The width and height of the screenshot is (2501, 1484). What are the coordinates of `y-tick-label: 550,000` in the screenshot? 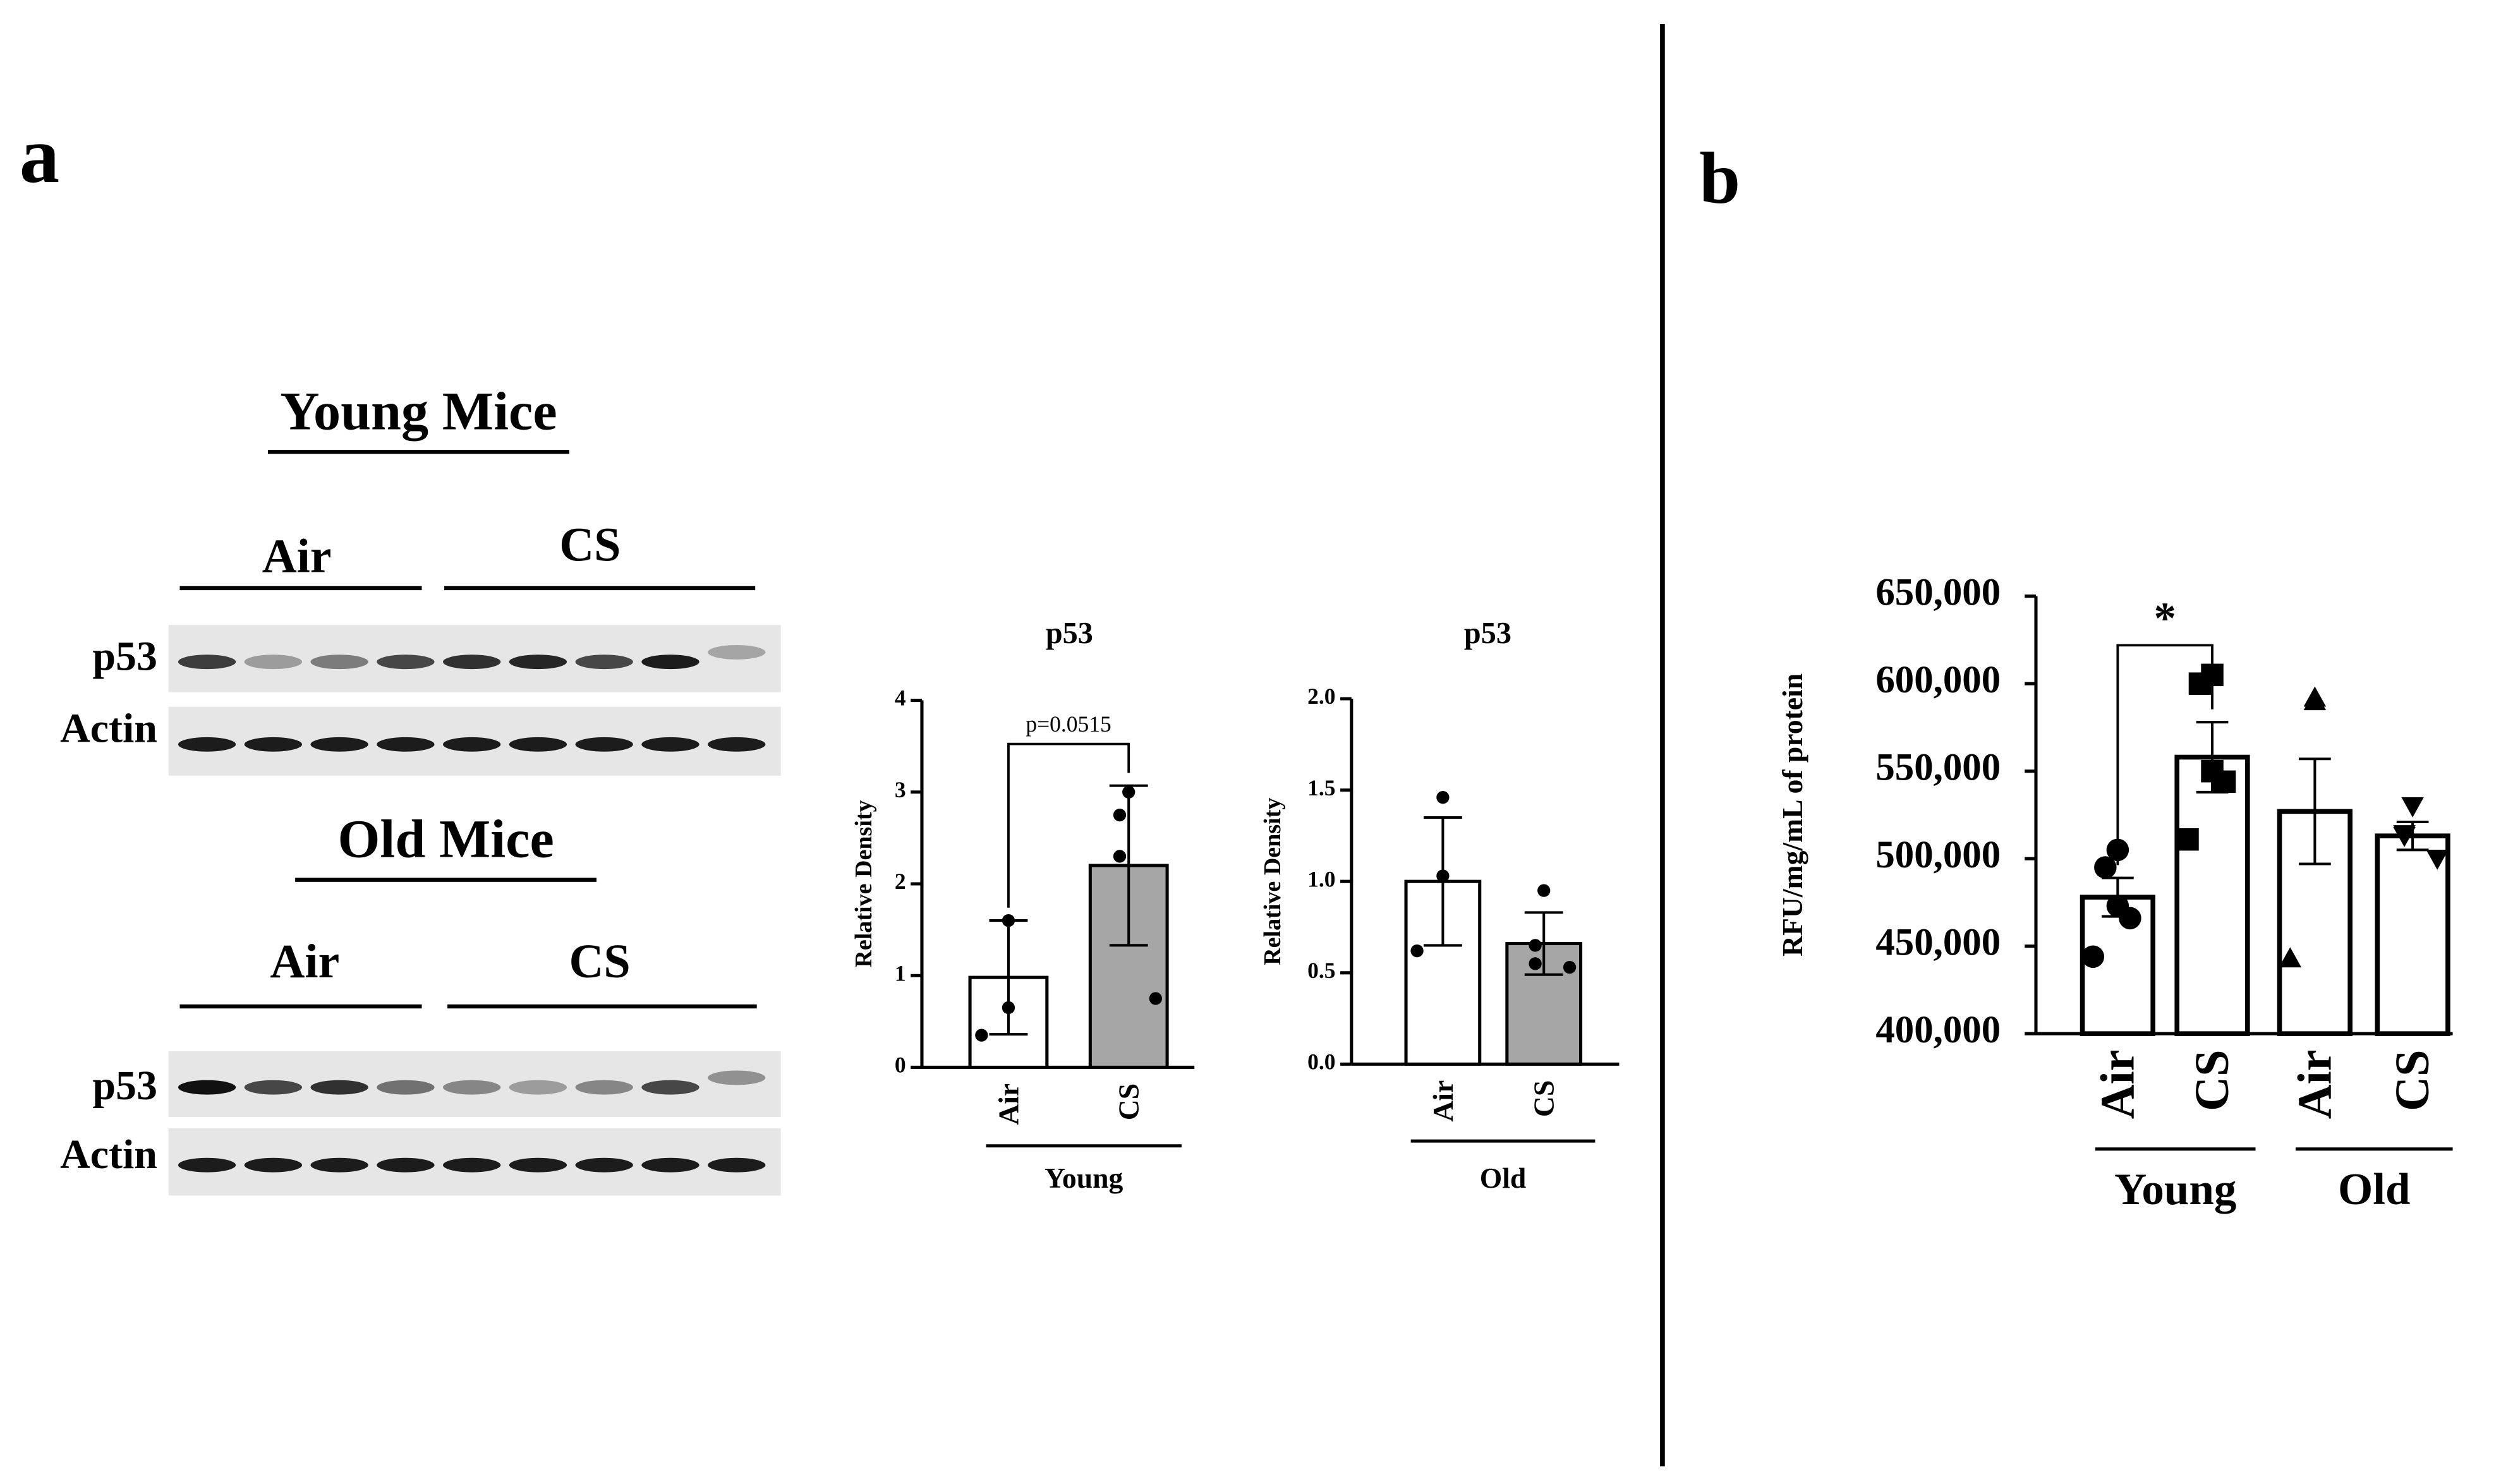 It's located at (1938, 768).